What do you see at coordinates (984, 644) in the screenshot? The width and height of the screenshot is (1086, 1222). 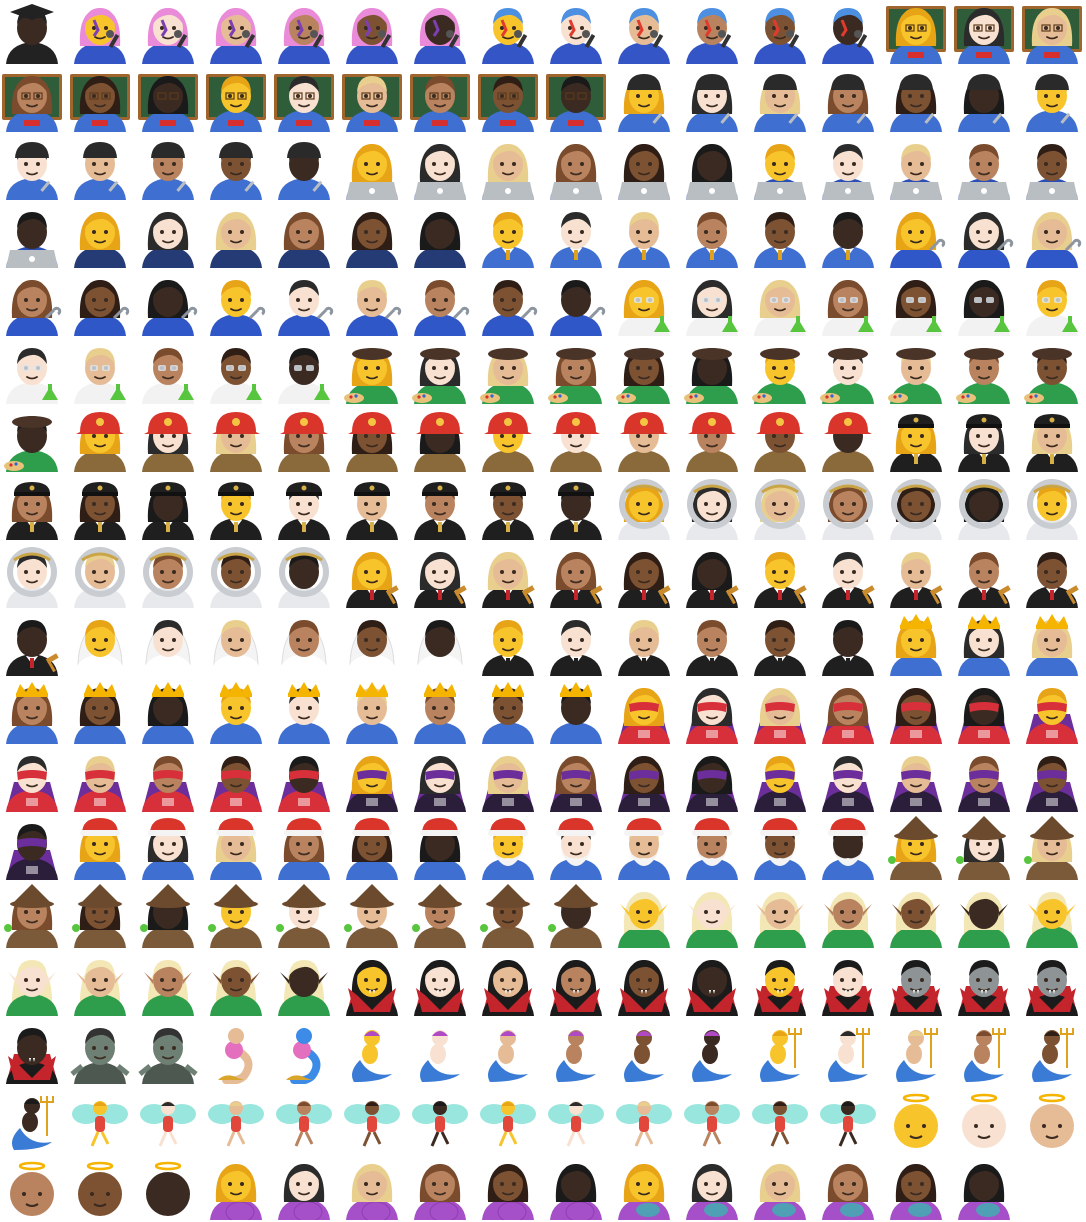 I see `princess-light-emoji` at bounding box center [984, 644].